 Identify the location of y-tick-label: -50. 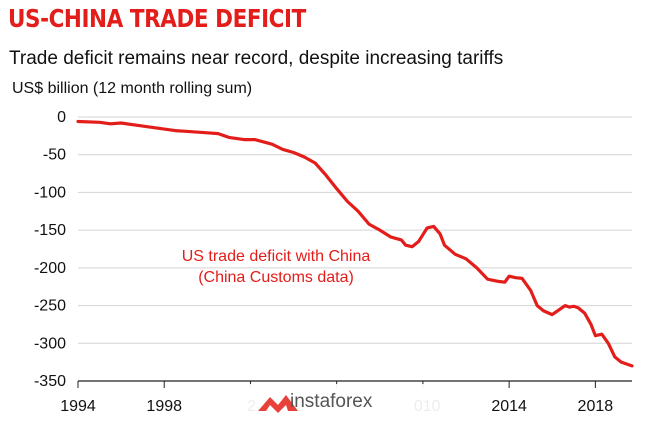
(54, 155).